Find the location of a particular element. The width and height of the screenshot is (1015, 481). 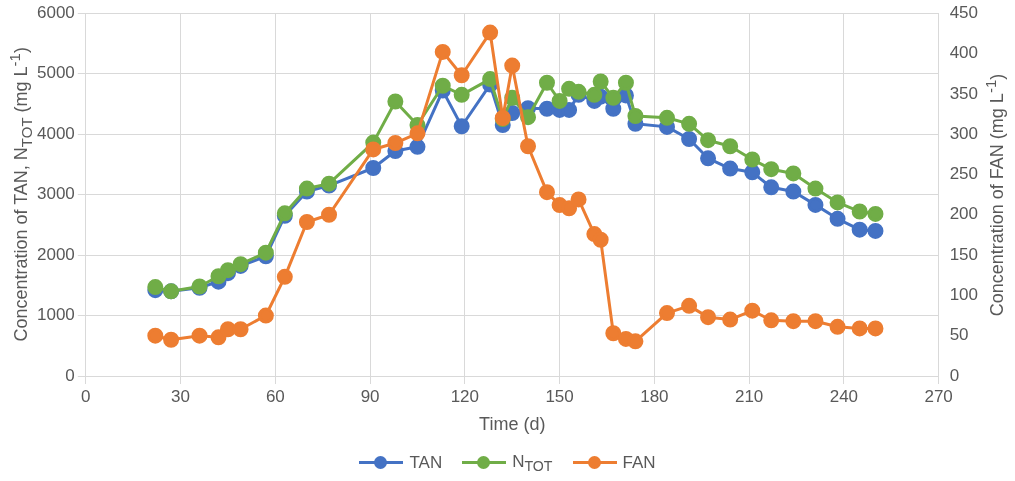

x-tick-label: 270 is located at coordinates (938, 396).